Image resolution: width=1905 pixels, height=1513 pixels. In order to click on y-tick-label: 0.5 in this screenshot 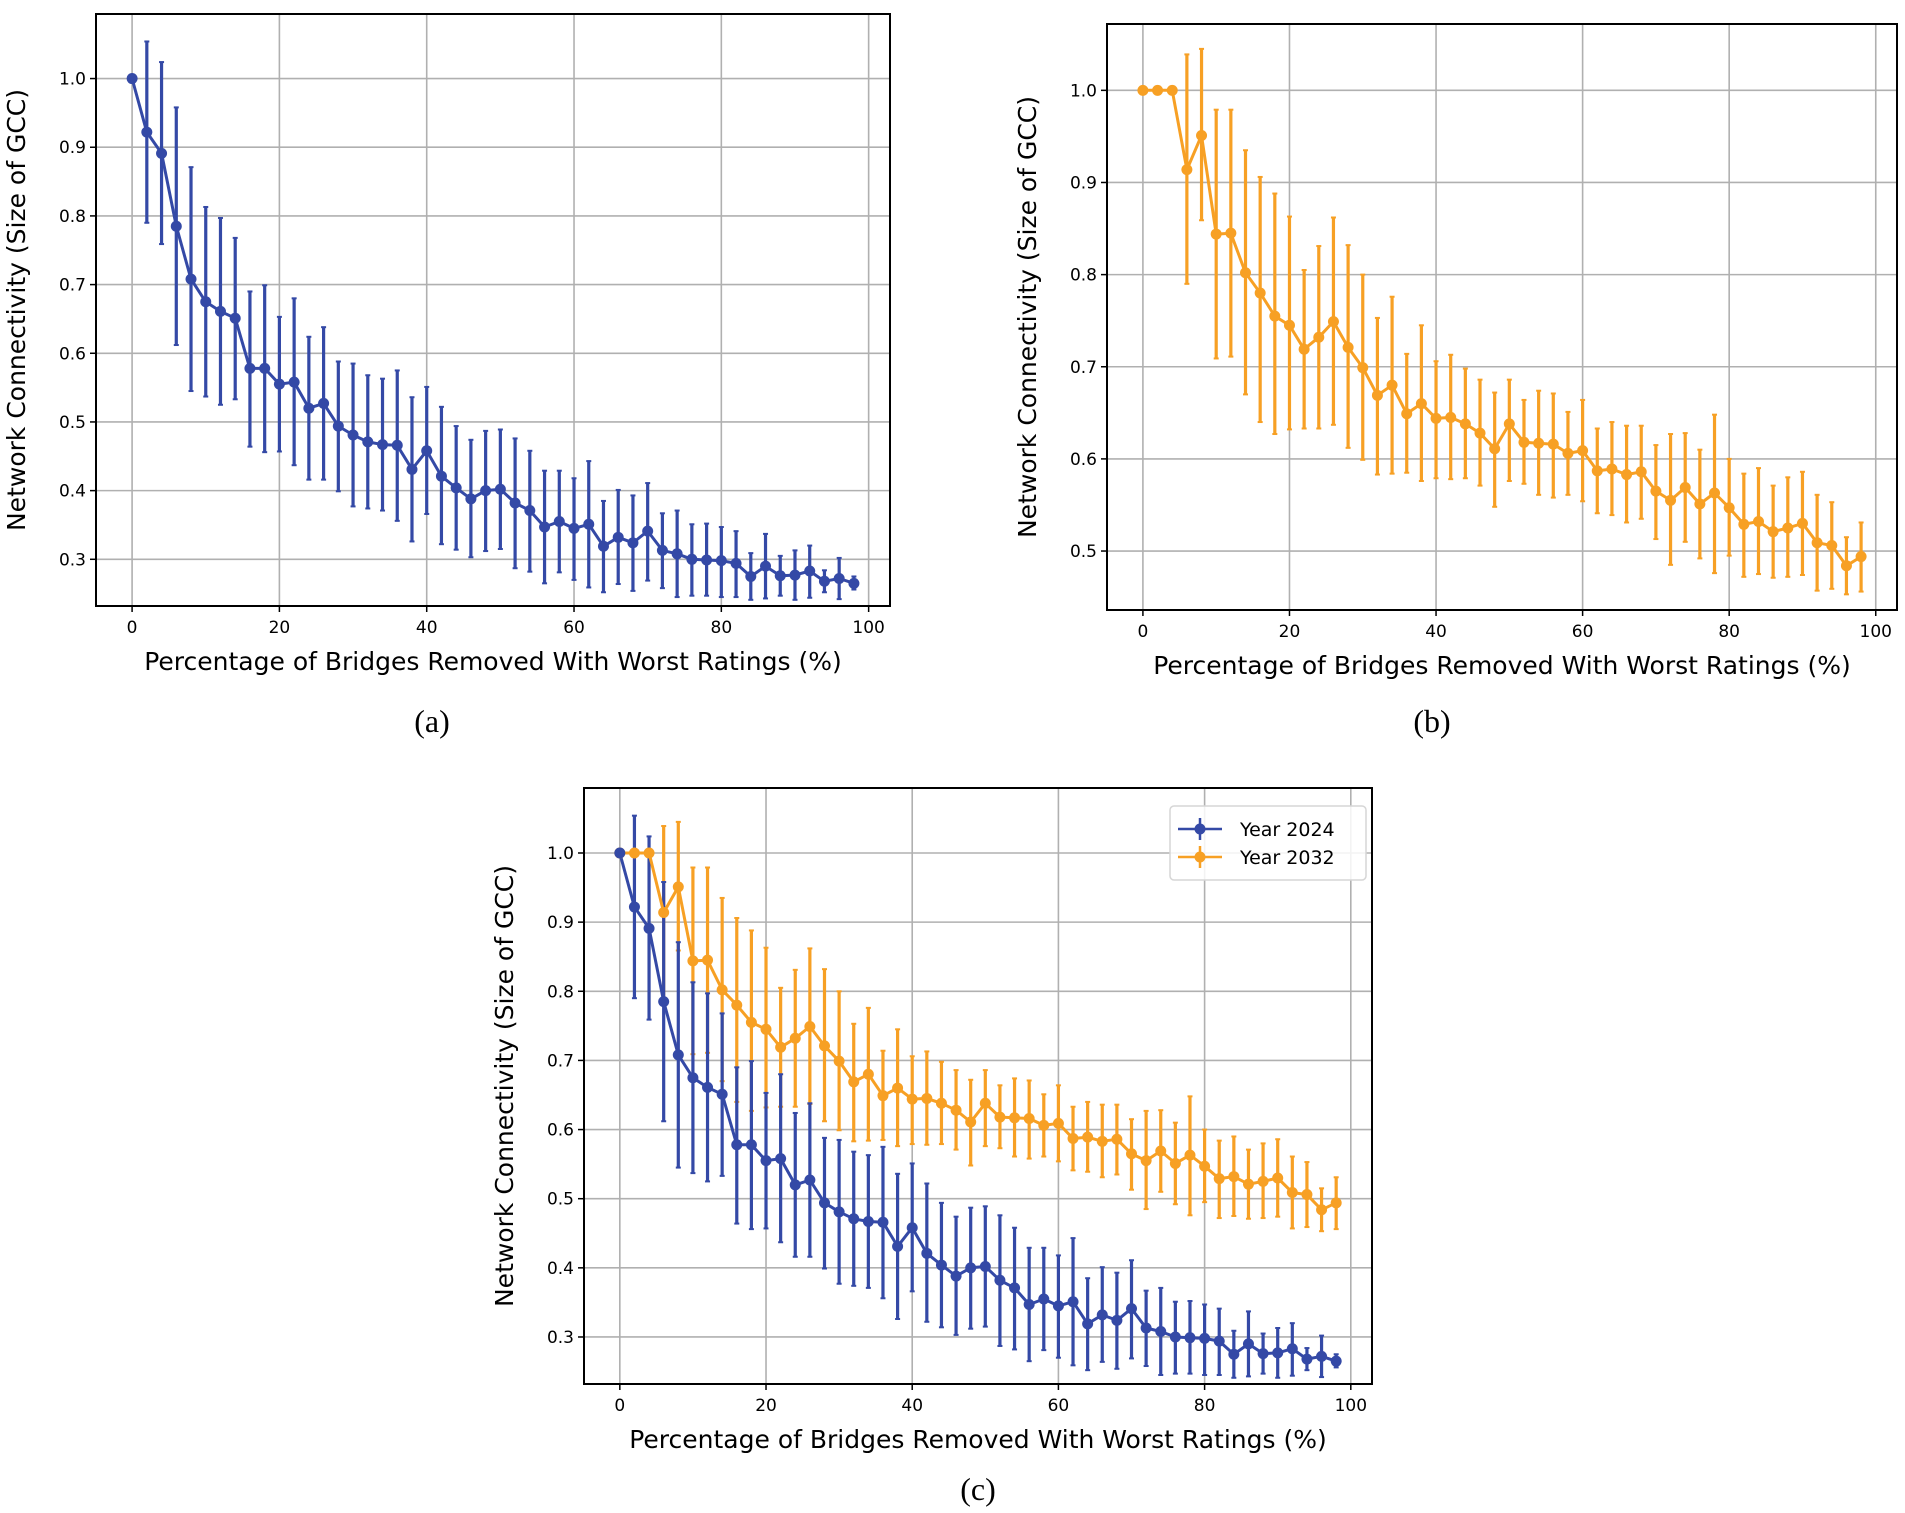, I will do `click(560, 1200)`.